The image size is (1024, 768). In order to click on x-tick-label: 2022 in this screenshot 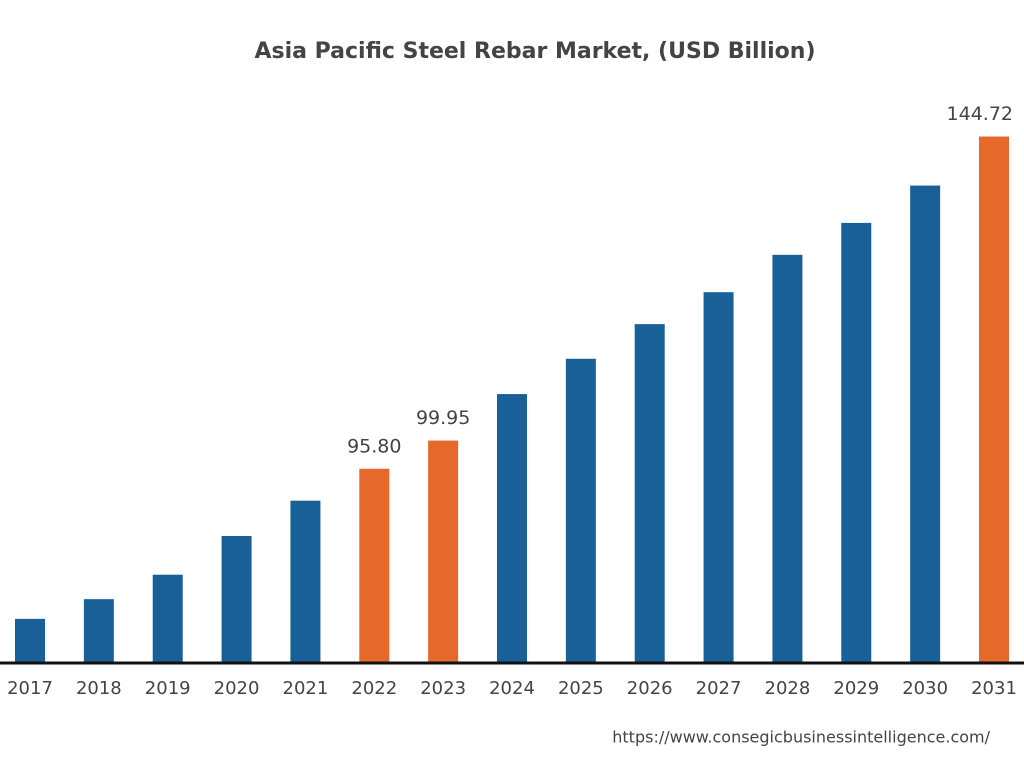, I will do `click(374, 688)`.